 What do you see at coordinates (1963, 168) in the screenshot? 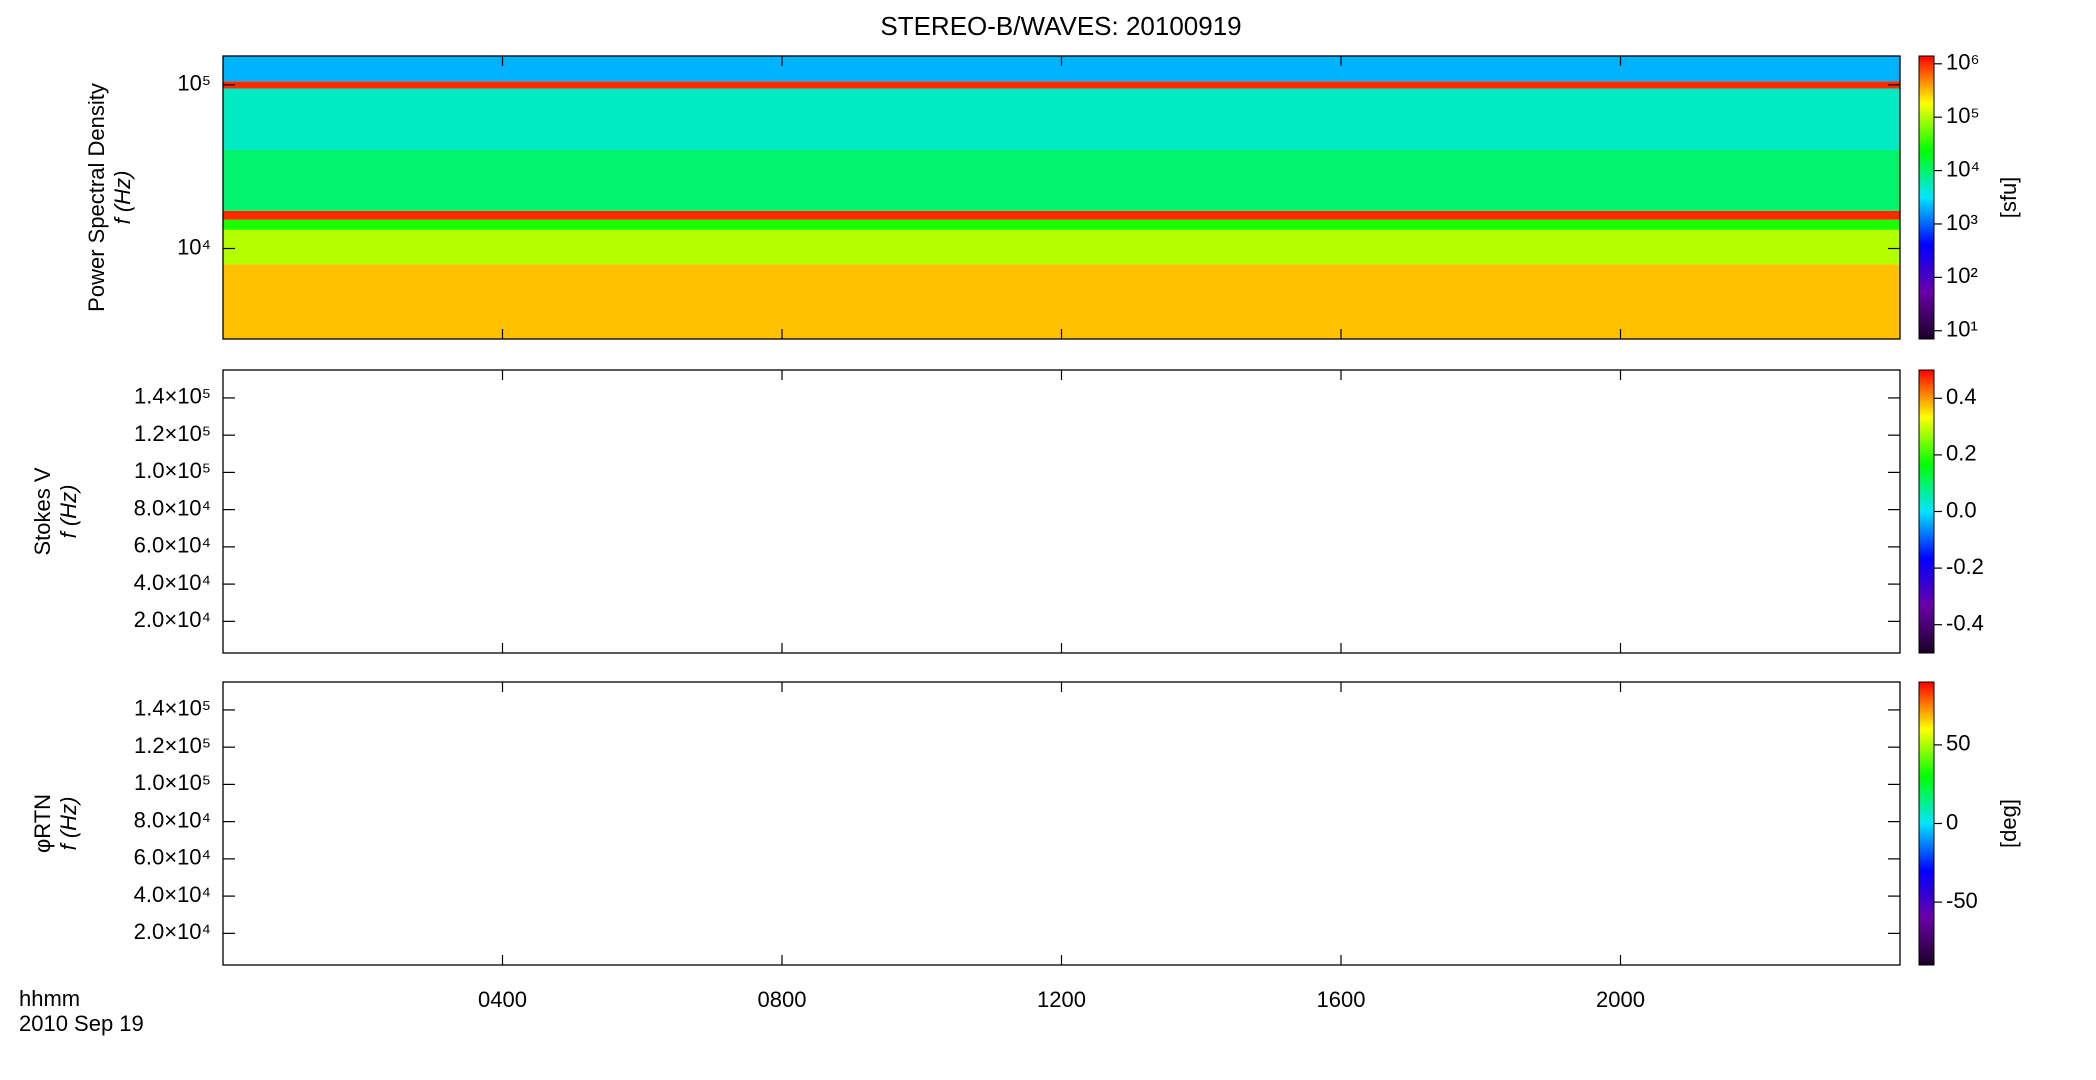
I see `colorbar-tick-label: 10⁴` at bounding box center [1963, 168].